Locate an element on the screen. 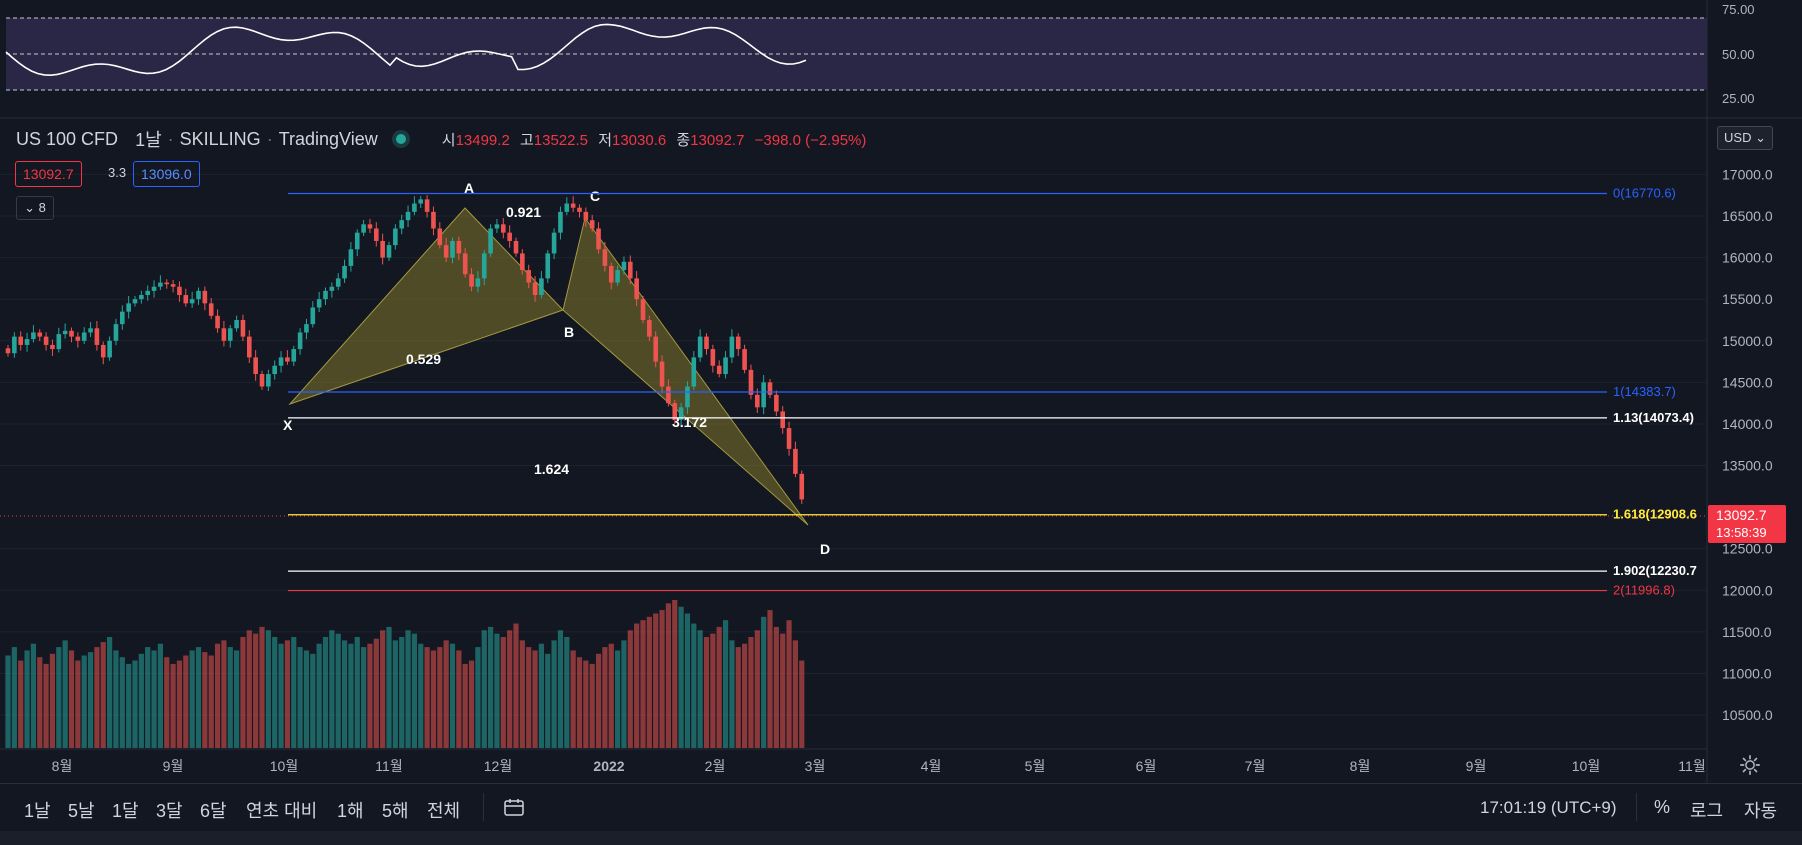  auto-scale-button: 자동 is located at coordinates (1761, 811).